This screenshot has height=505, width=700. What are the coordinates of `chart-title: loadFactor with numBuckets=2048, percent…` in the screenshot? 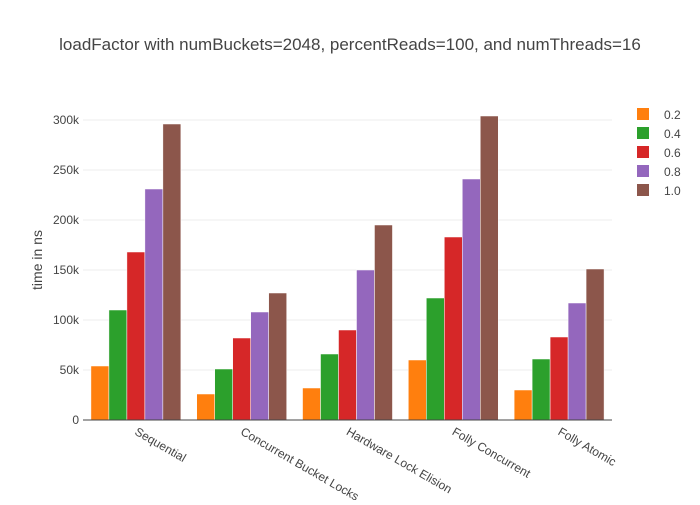 It's located at (350, 44).